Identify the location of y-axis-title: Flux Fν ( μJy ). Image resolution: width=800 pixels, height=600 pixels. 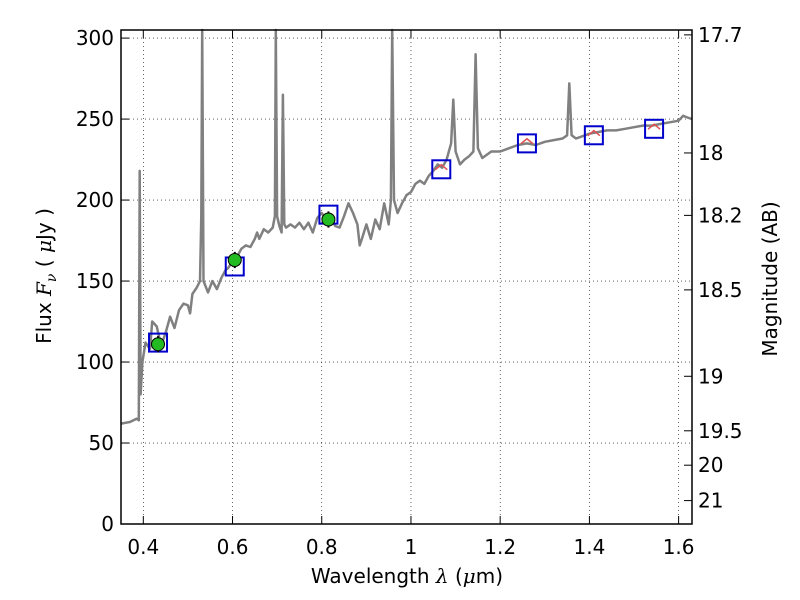
(46, 276).